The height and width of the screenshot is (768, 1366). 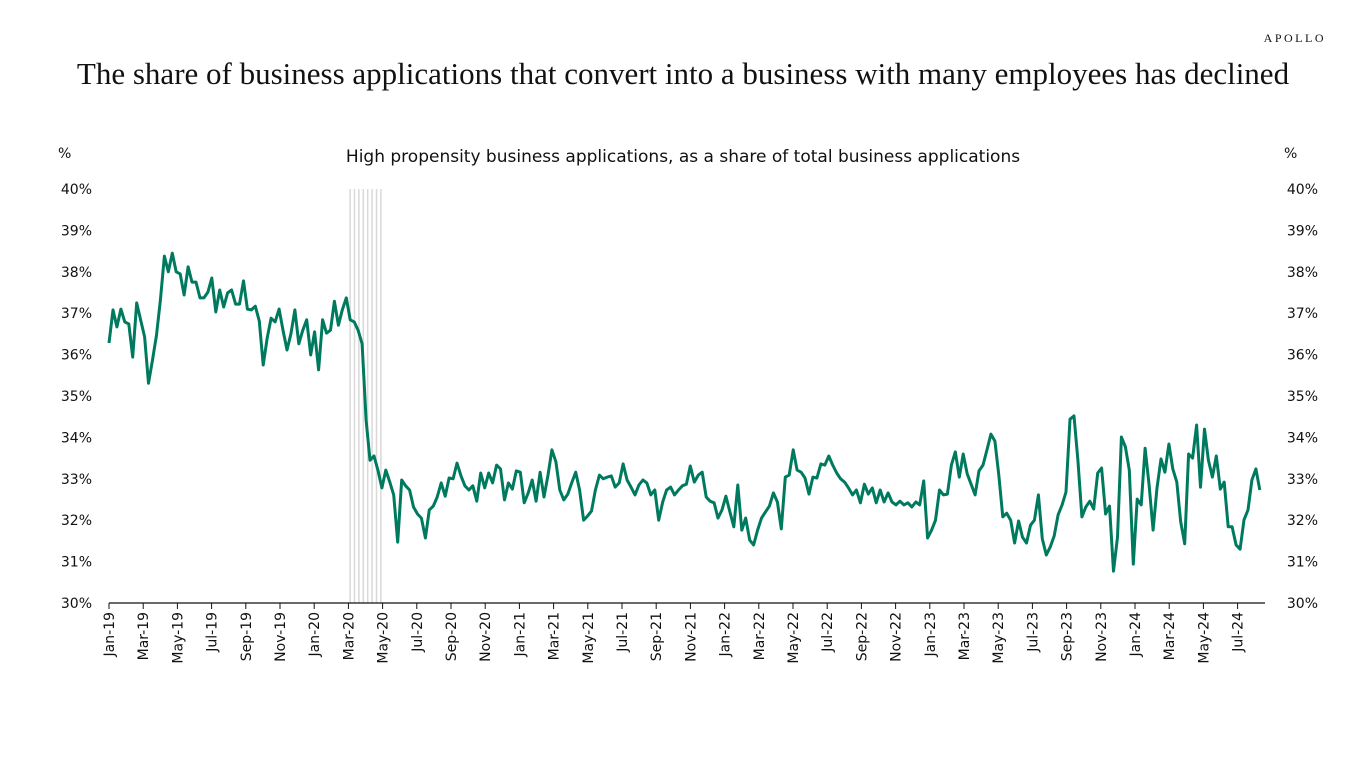 What do you see at coordinates (76, 397) in the screenshot?
I see `y-tick-label-left: 35%` at bounding box center [76, 397].